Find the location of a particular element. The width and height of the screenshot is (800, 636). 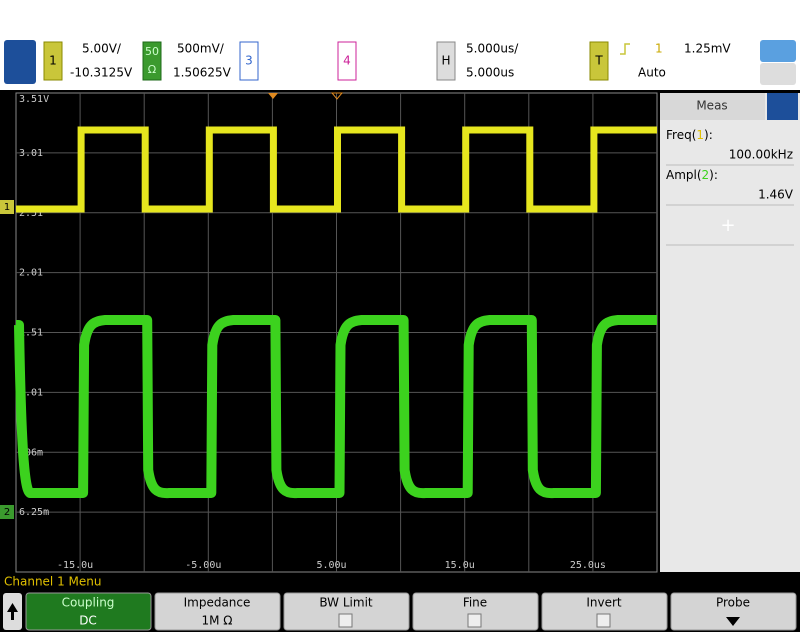

meas-title: Meas is located at coordinates (711, 106).